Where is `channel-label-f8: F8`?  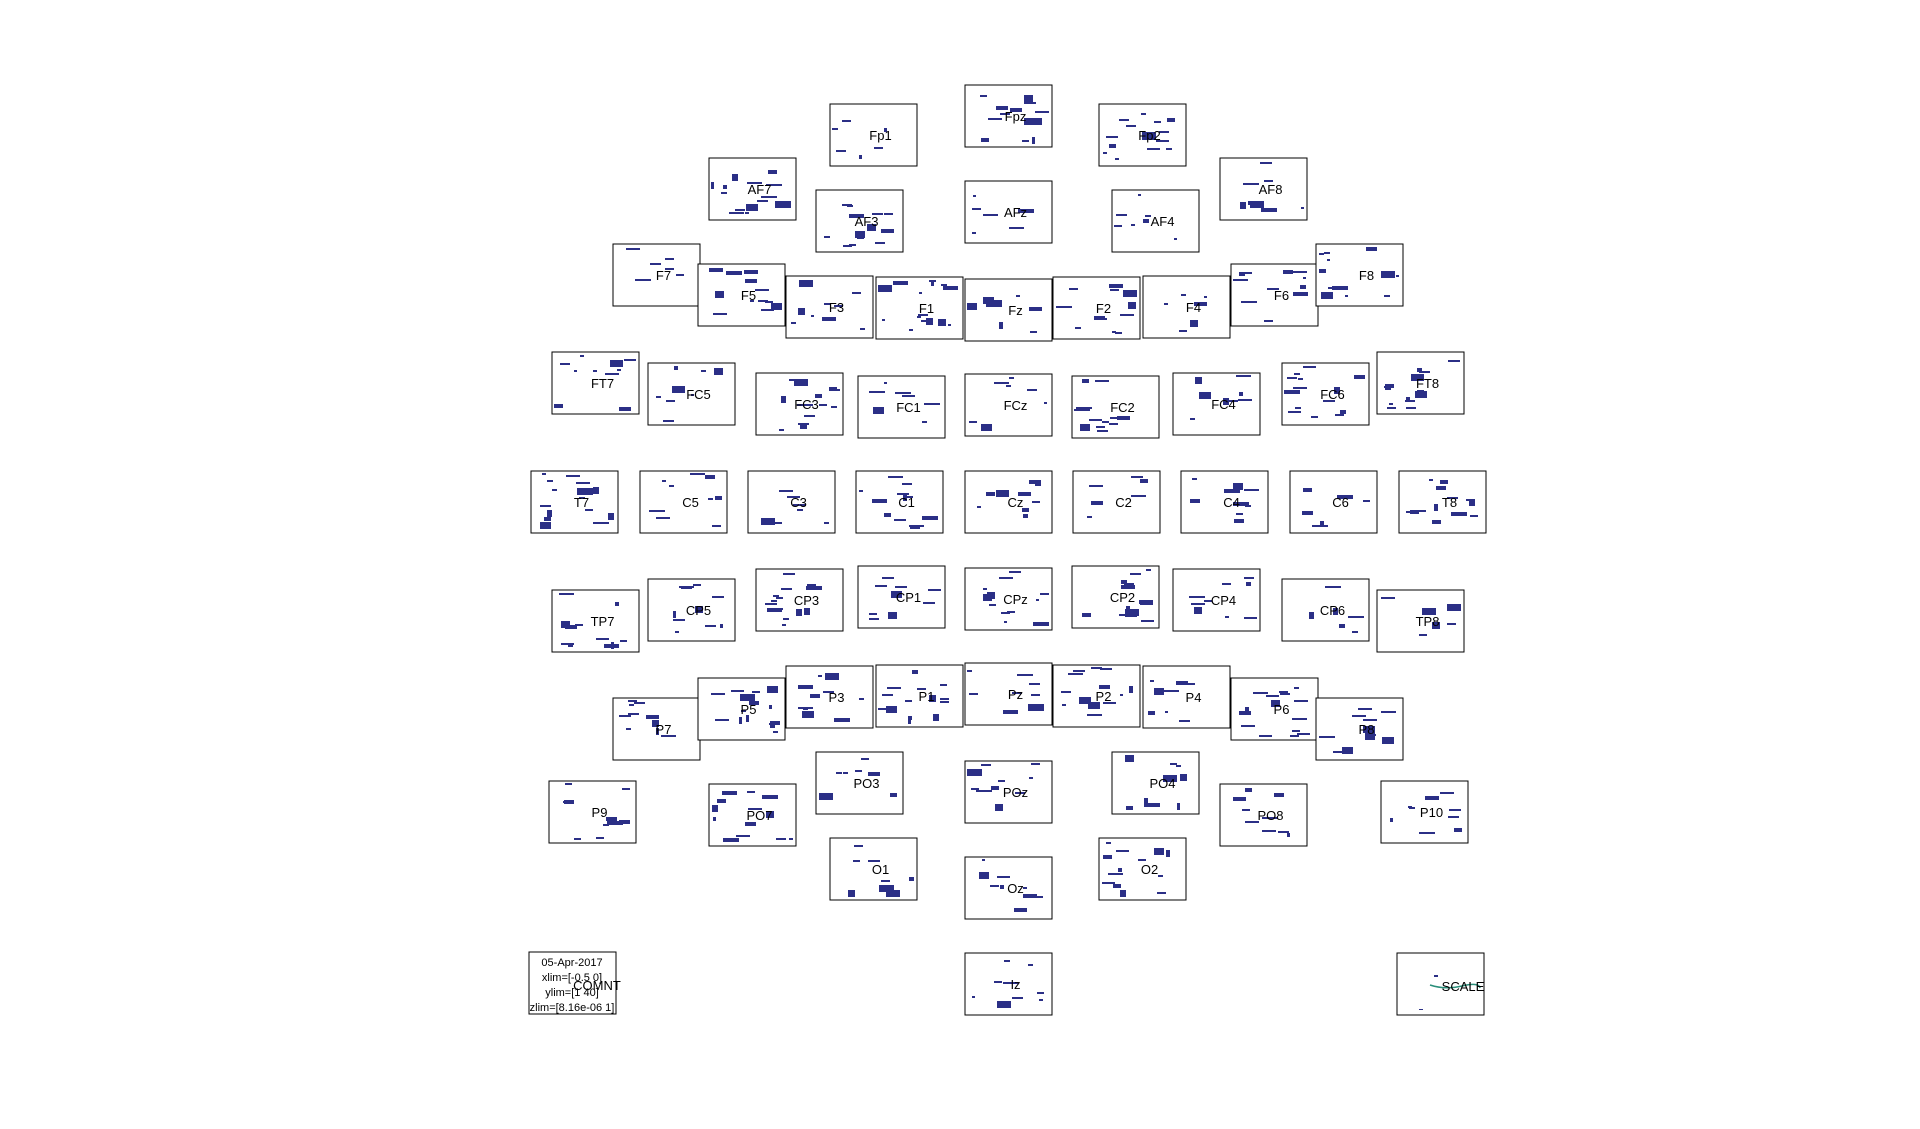 channel-label-f8: F8 is located at coordinates (1366, 275).